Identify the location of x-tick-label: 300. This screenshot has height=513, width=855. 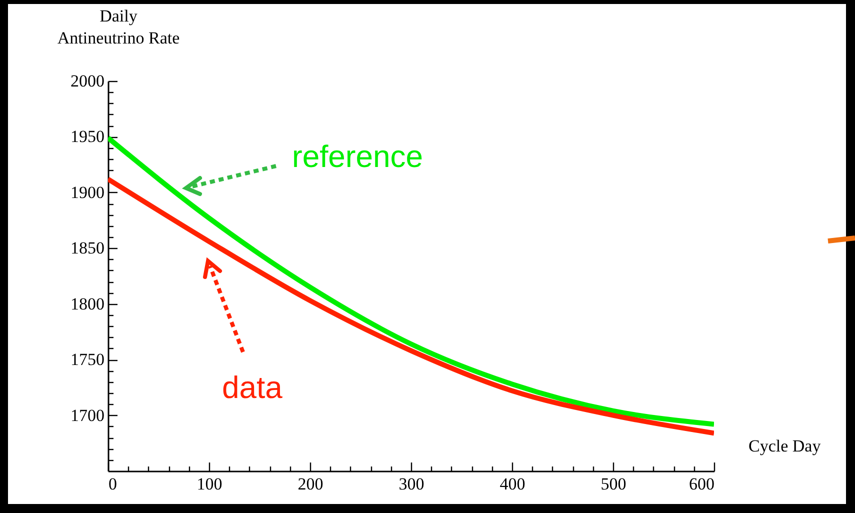
(411, 484).